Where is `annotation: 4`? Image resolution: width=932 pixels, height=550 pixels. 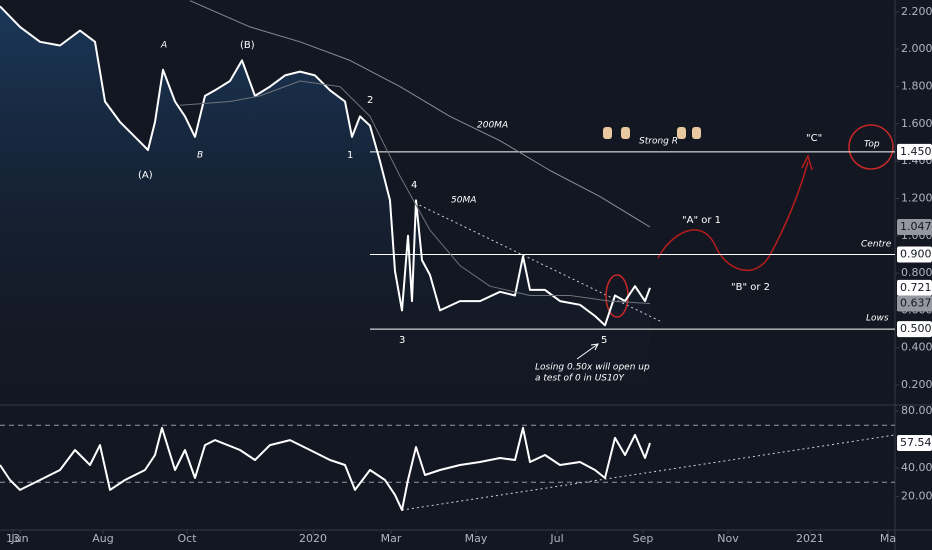
annotation: 4 is located at coordinates (414, 185).